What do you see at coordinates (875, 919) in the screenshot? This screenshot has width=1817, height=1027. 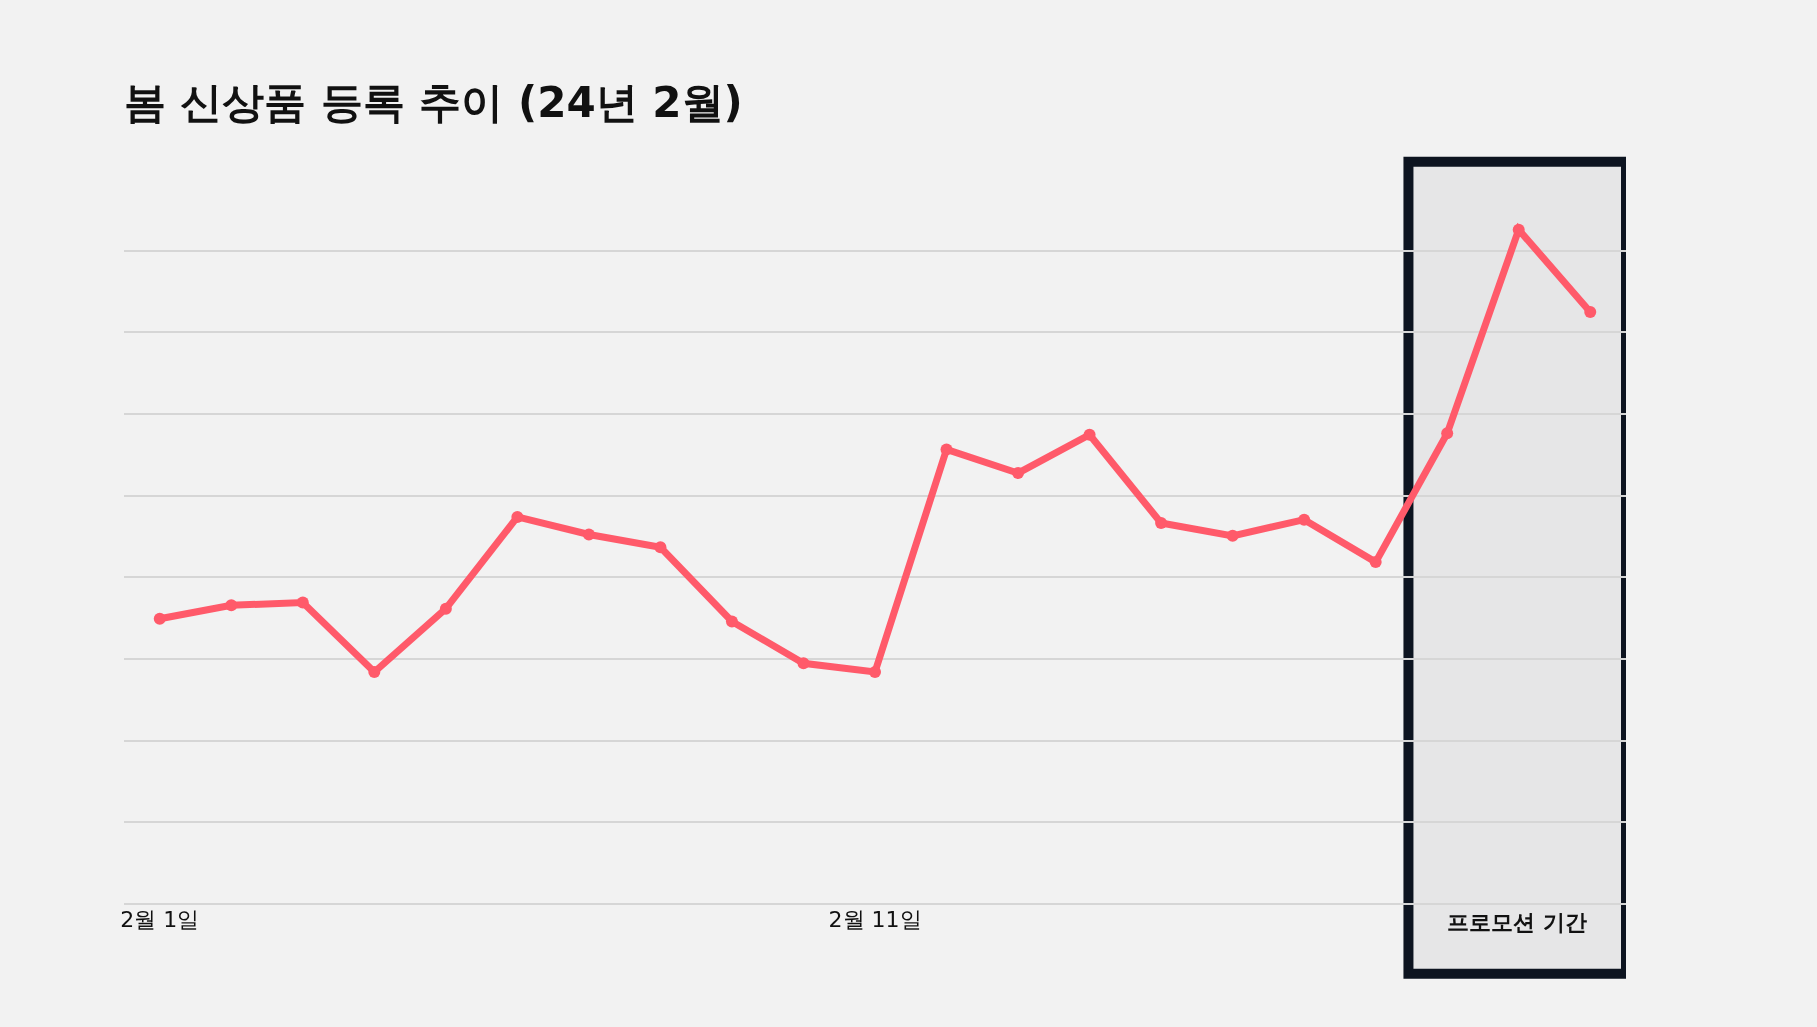 I see `x-tick-label: 2월 11일` at bounding box center [875, 919].